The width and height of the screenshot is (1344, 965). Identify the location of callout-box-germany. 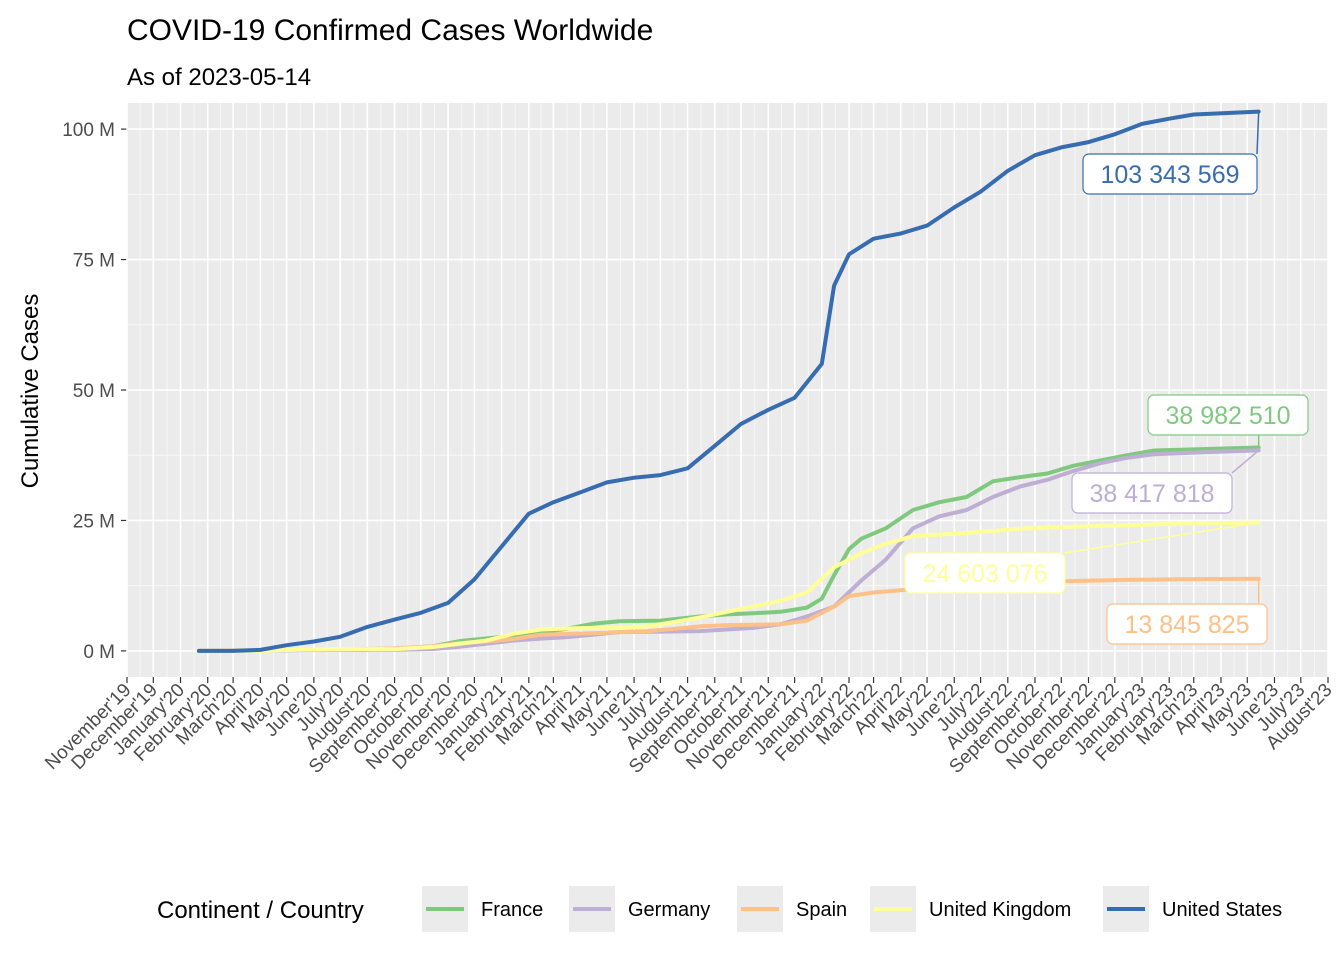
(1152, 493).